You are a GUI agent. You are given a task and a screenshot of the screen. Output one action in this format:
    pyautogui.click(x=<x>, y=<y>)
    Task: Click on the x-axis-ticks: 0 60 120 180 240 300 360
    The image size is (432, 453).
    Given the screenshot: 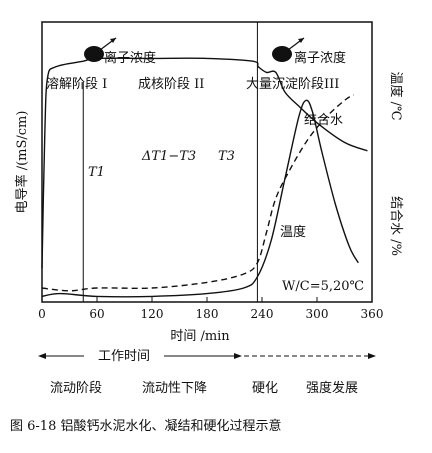 What is the action you would take?
    pyautogui.click(x=210, y=309)
    